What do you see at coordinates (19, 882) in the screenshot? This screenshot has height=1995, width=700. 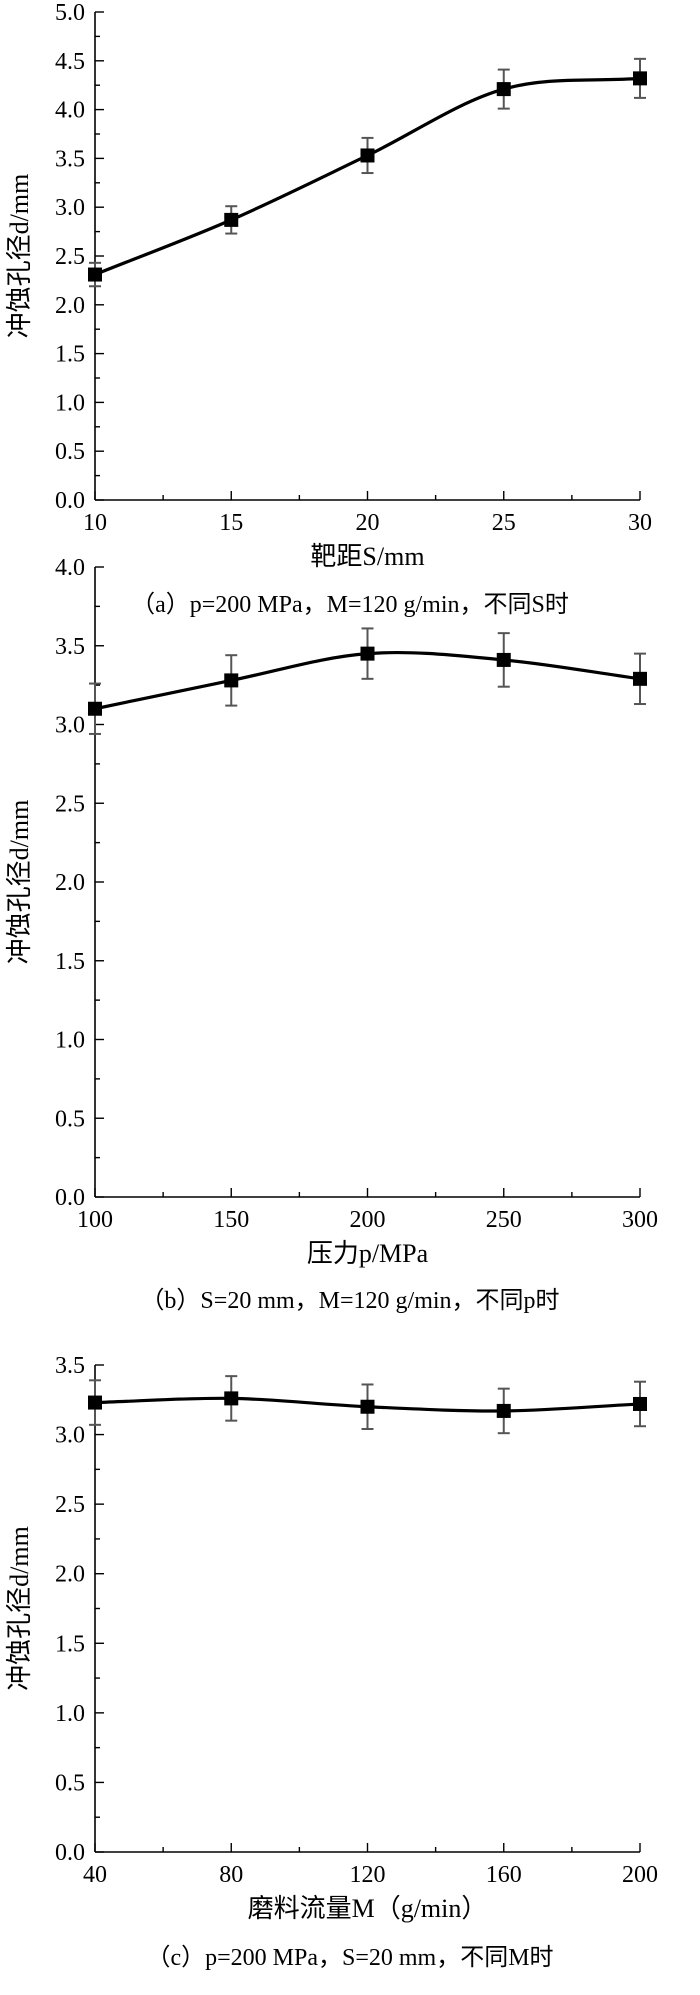 I see `y-axis-title-b: 冲蚀孔径d/mm` at bounding box center [19, 882].